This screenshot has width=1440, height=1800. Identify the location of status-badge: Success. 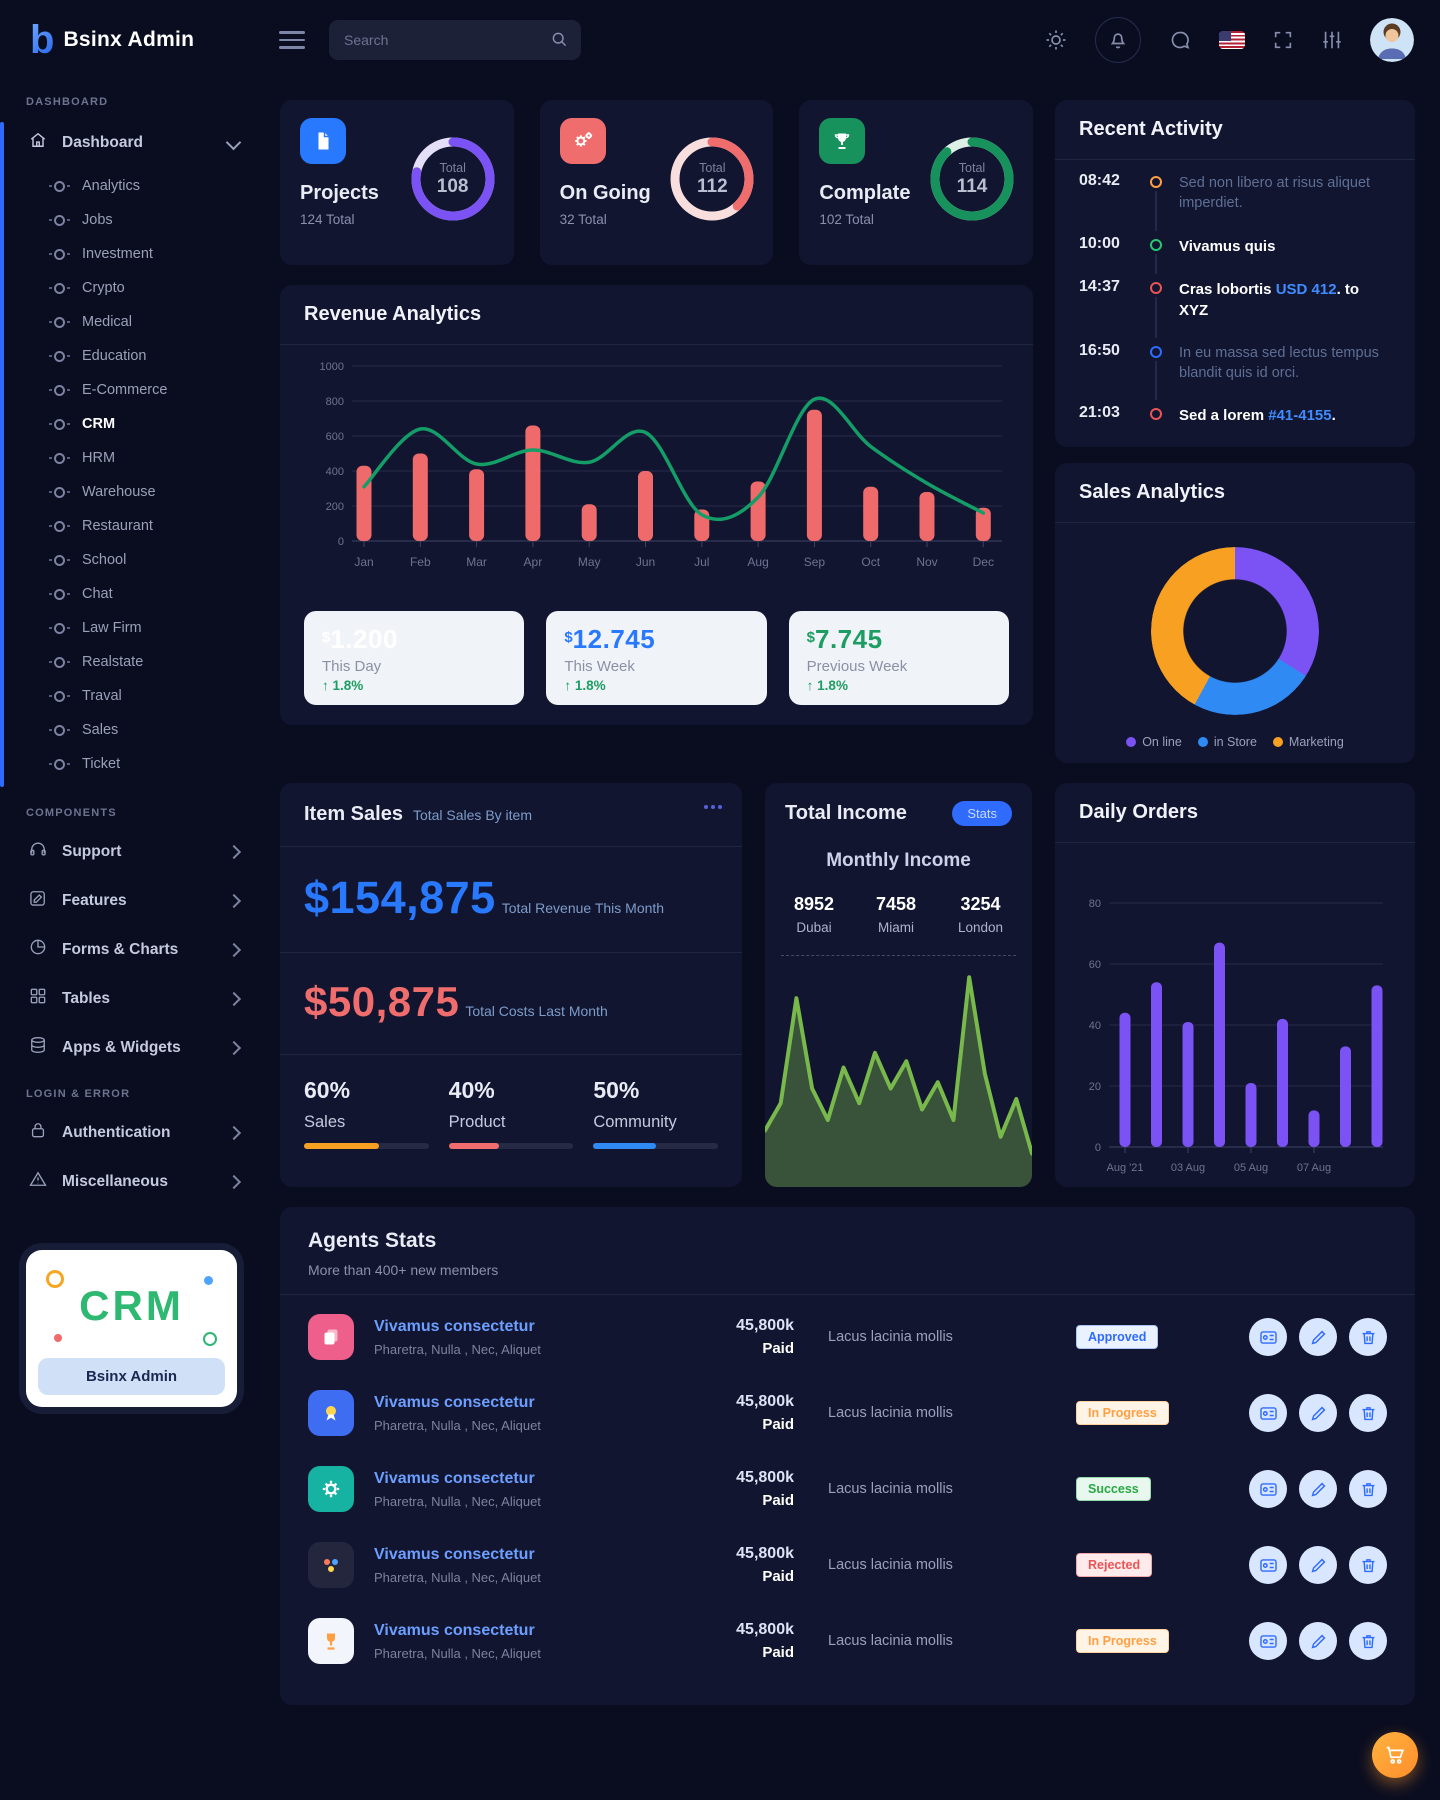
(1113, 1489).